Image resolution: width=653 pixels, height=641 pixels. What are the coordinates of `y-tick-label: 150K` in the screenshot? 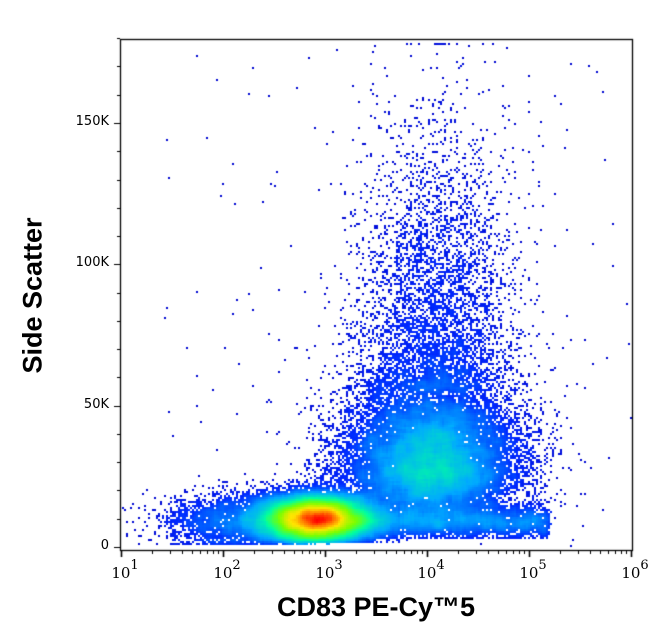 It's located at (92, 121).